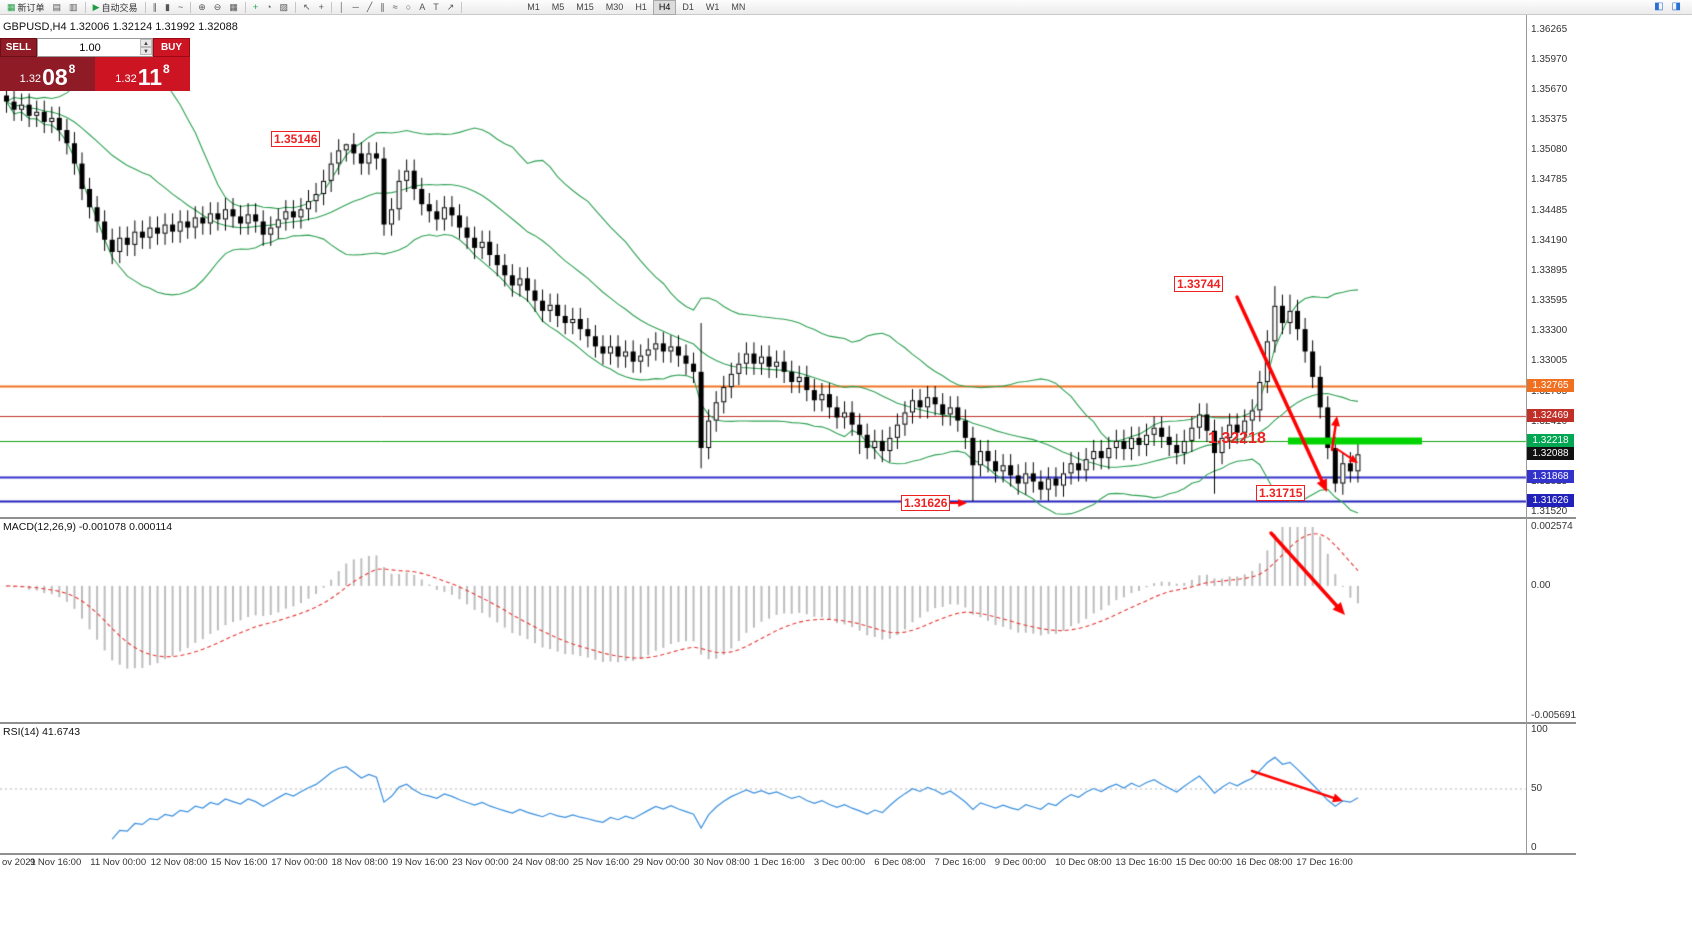 The width and height of the screenshot is (1692, 940). I want to click on price-level-chip: 1.32218, so click(1550, 441).